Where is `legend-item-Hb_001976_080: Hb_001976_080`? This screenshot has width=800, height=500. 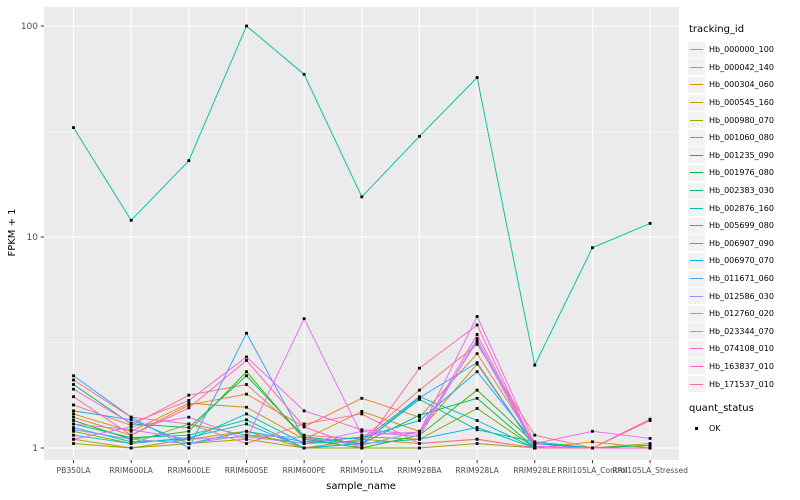 legend-item-Hb_001976_080: Hb_001976_080 is located at coordinates (744, 173).